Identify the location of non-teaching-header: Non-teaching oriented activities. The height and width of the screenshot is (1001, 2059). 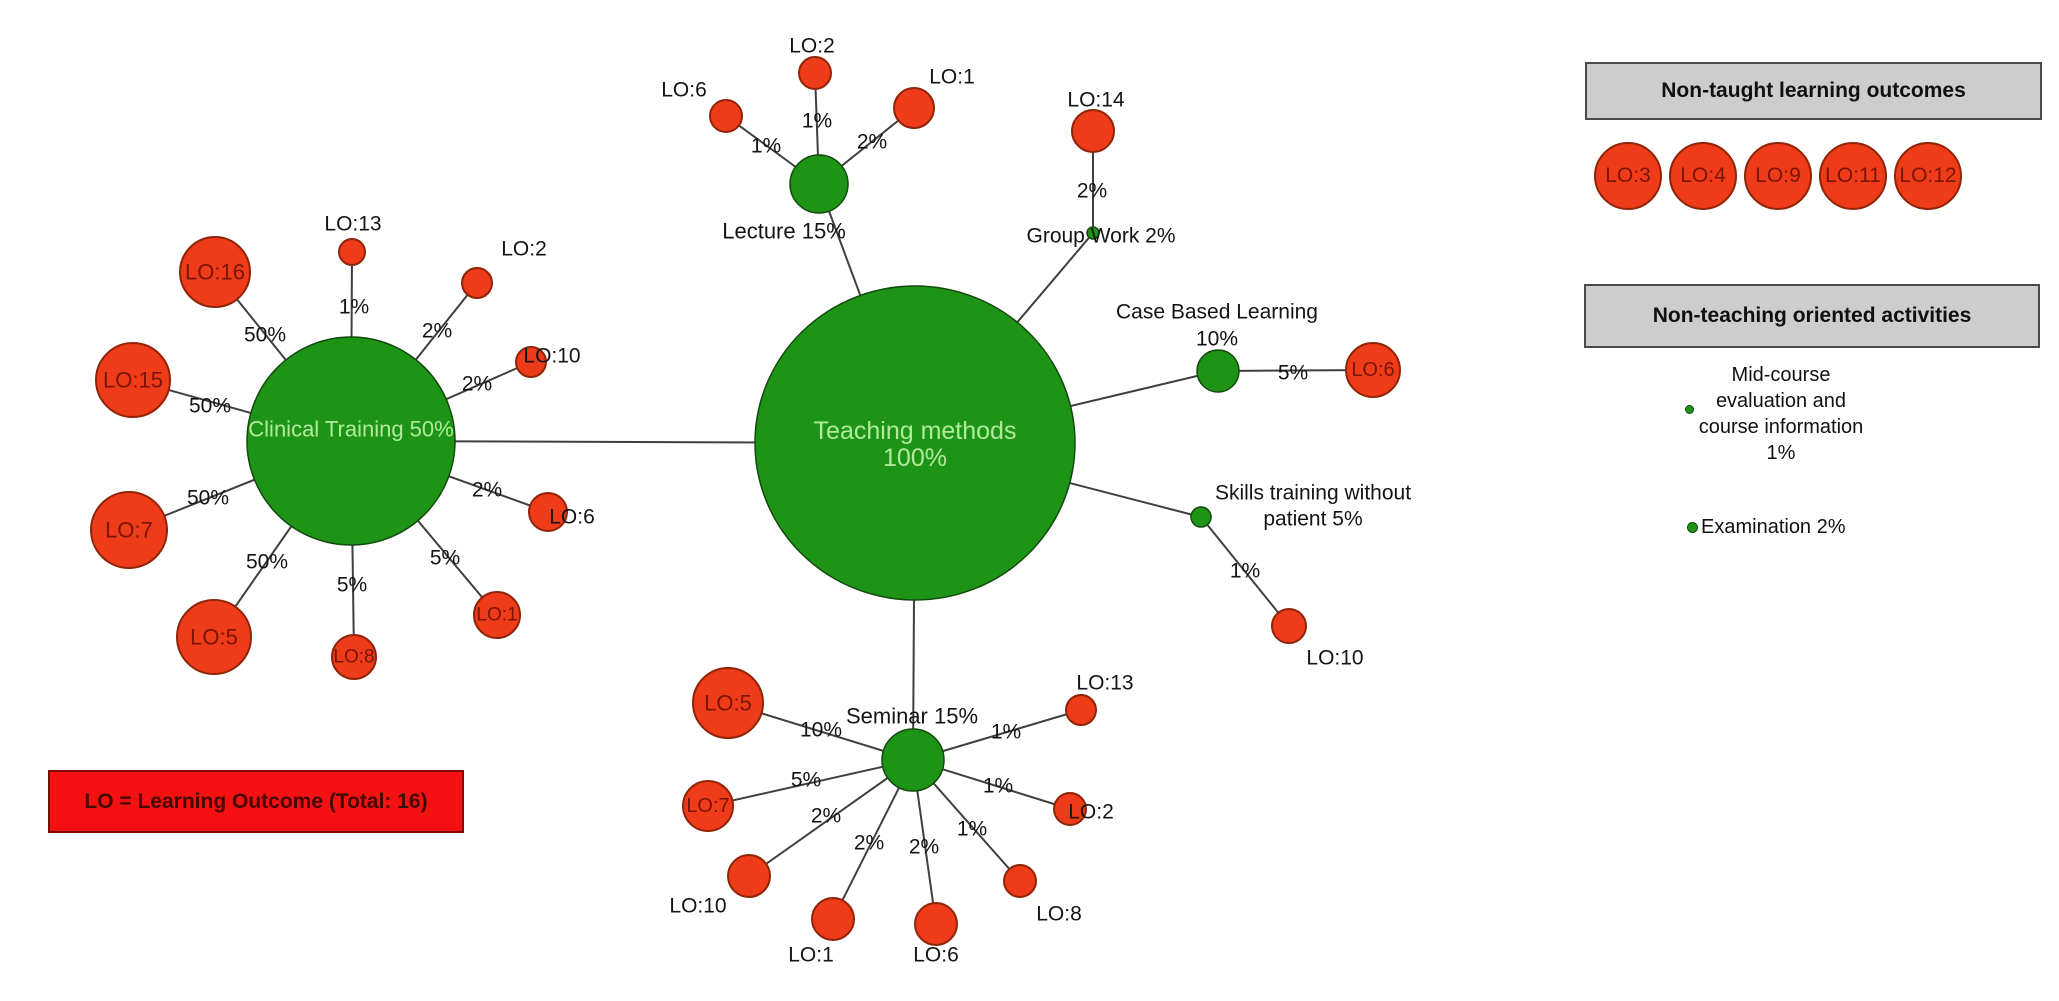
(1812, 316).